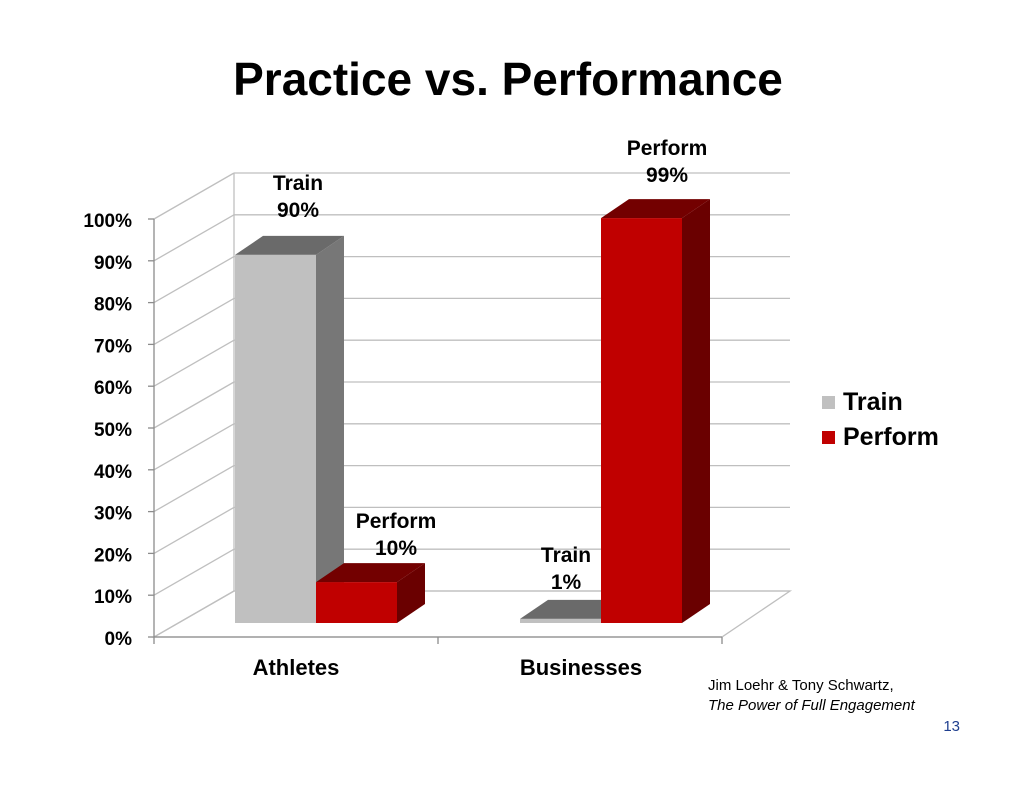 The image size is (1024, 792). I want to click on y-tick-label: 30%, so click(113, 514).